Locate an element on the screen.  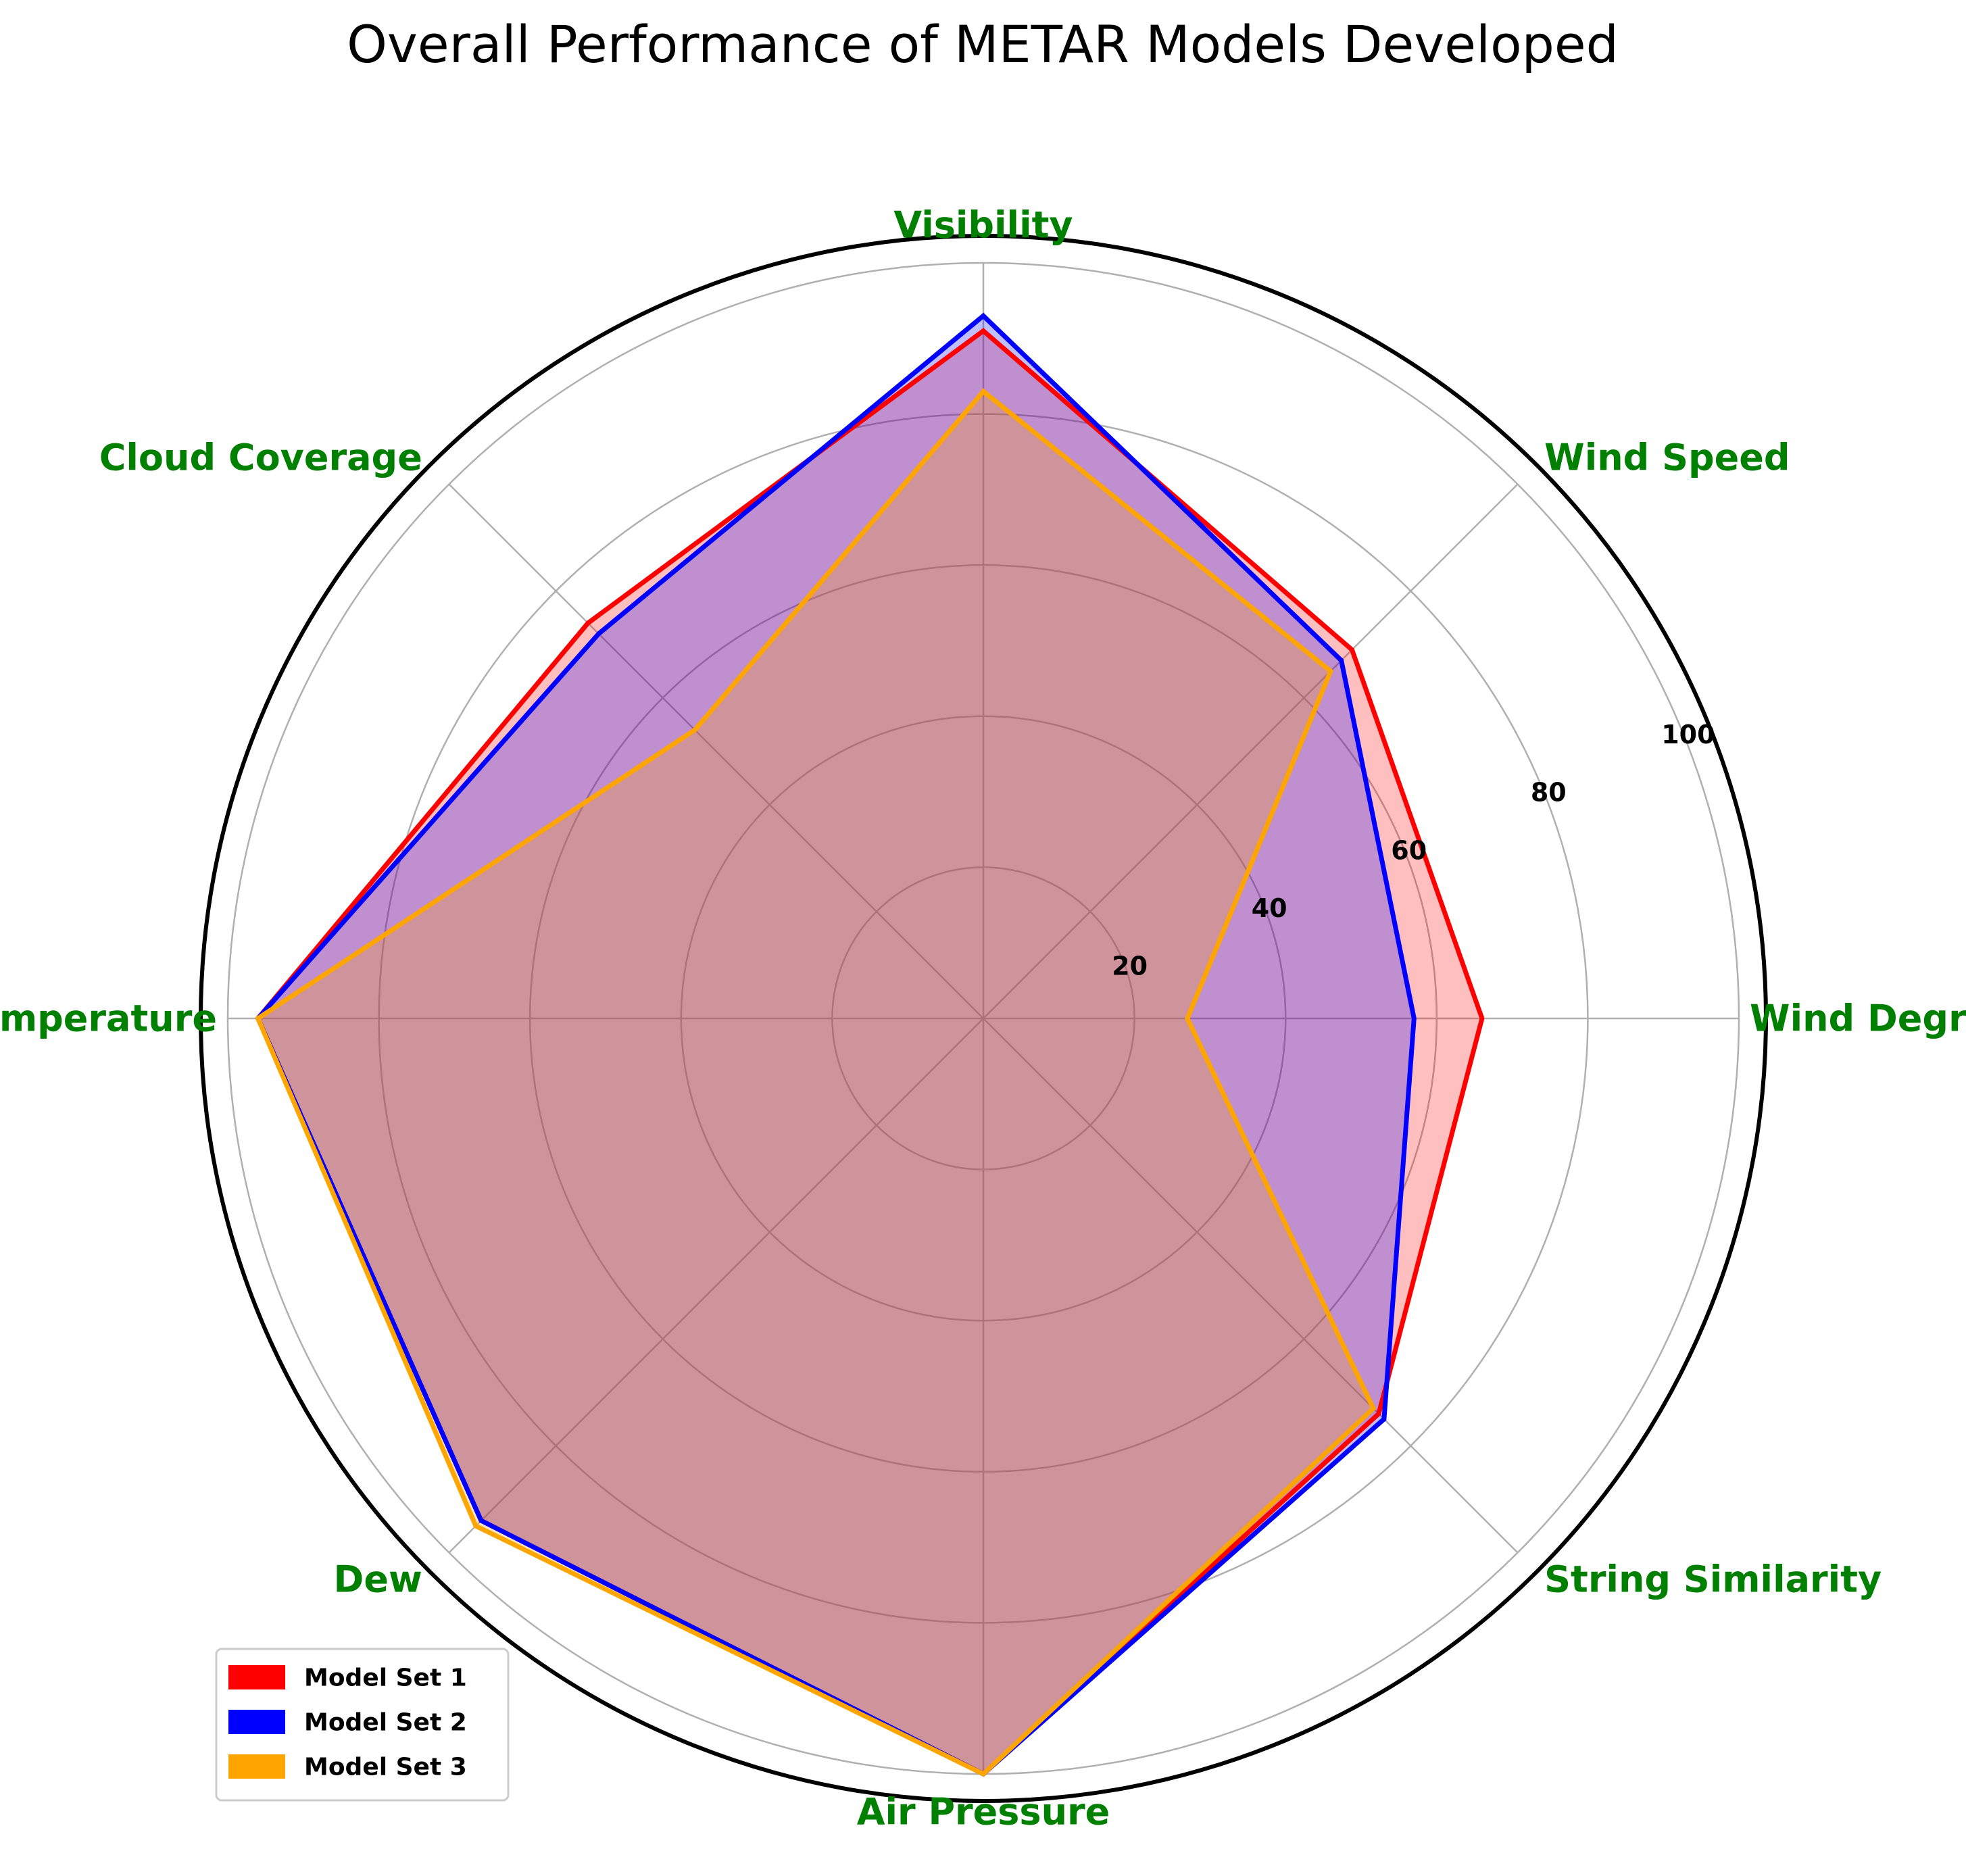
category-label: Wind Degree is located at coordinates (1858, 1018).